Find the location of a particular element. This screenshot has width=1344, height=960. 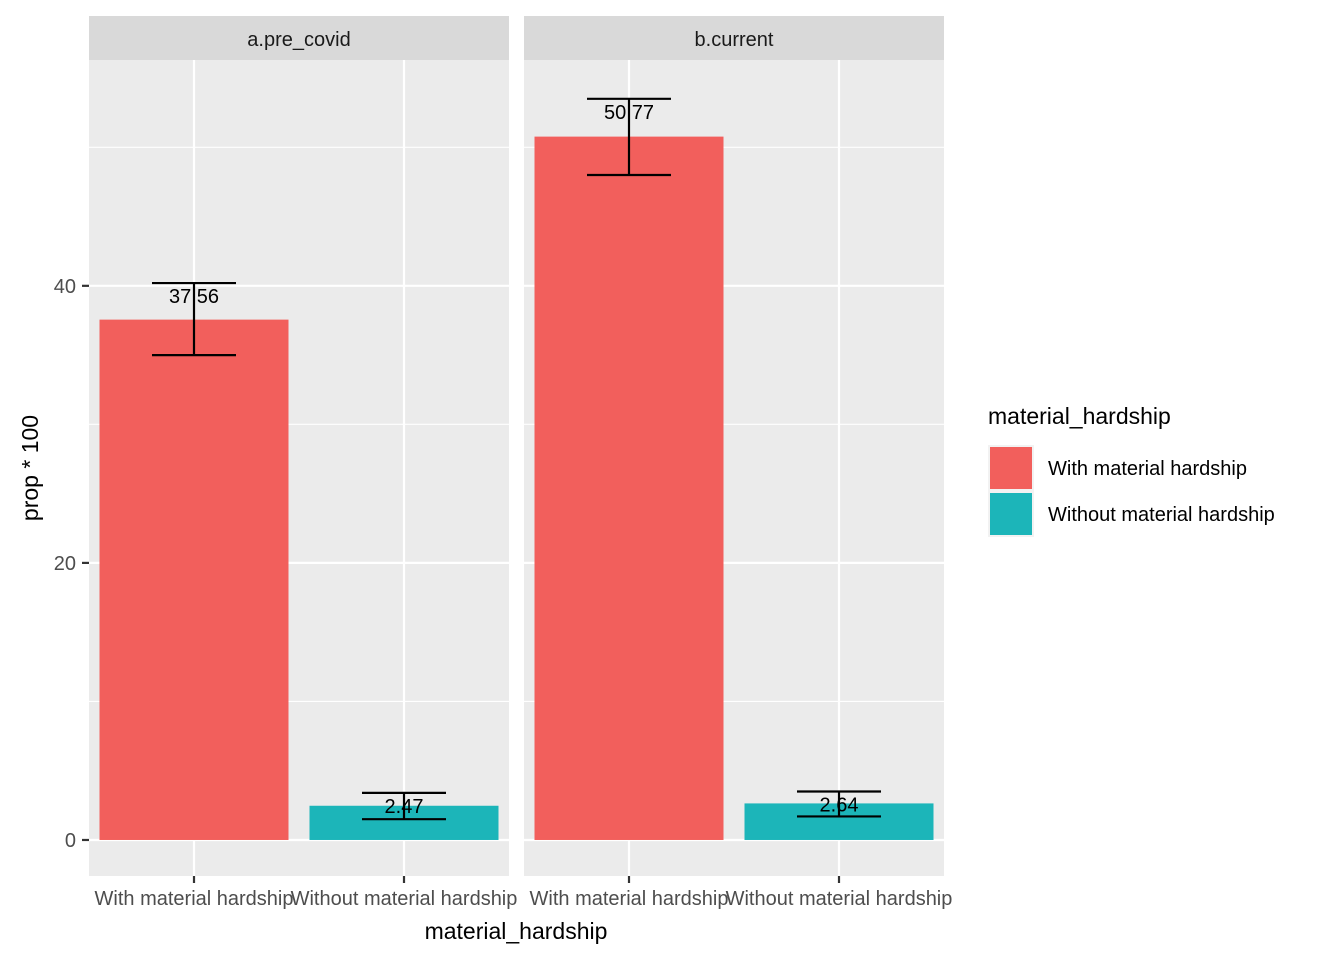

data-label: 2.64 is located at coordinates (839, 805).